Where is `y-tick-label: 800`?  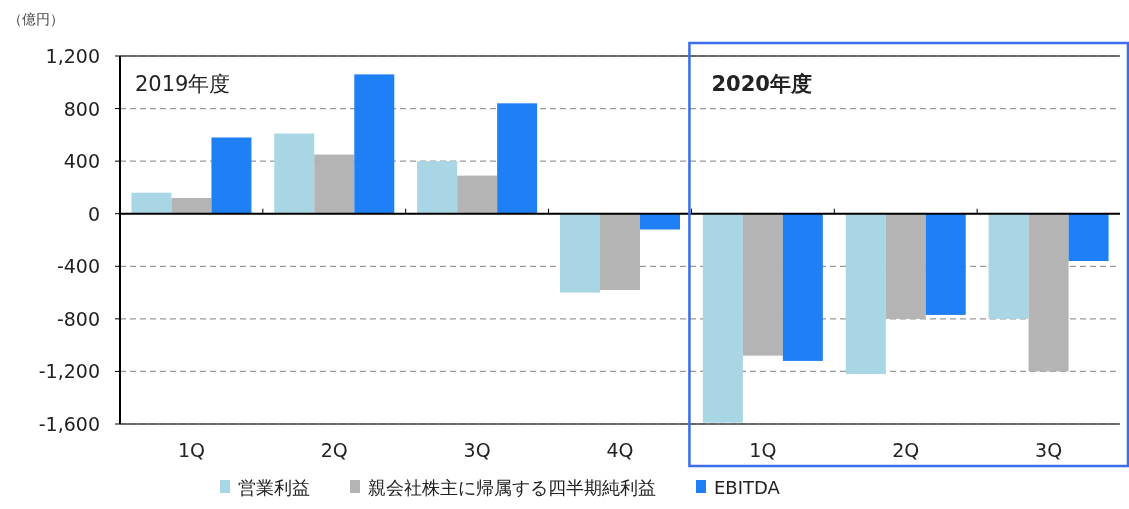 y-tick-label: 800 is located at coordinates (81, 108).